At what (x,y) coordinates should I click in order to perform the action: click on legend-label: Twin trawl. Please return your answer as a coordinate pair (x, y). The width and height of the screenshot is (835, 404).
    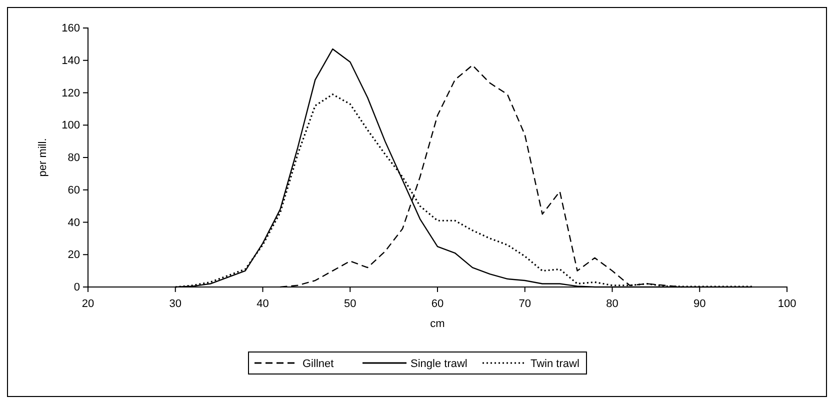
    Looking at the image, I should click on (555, 364).